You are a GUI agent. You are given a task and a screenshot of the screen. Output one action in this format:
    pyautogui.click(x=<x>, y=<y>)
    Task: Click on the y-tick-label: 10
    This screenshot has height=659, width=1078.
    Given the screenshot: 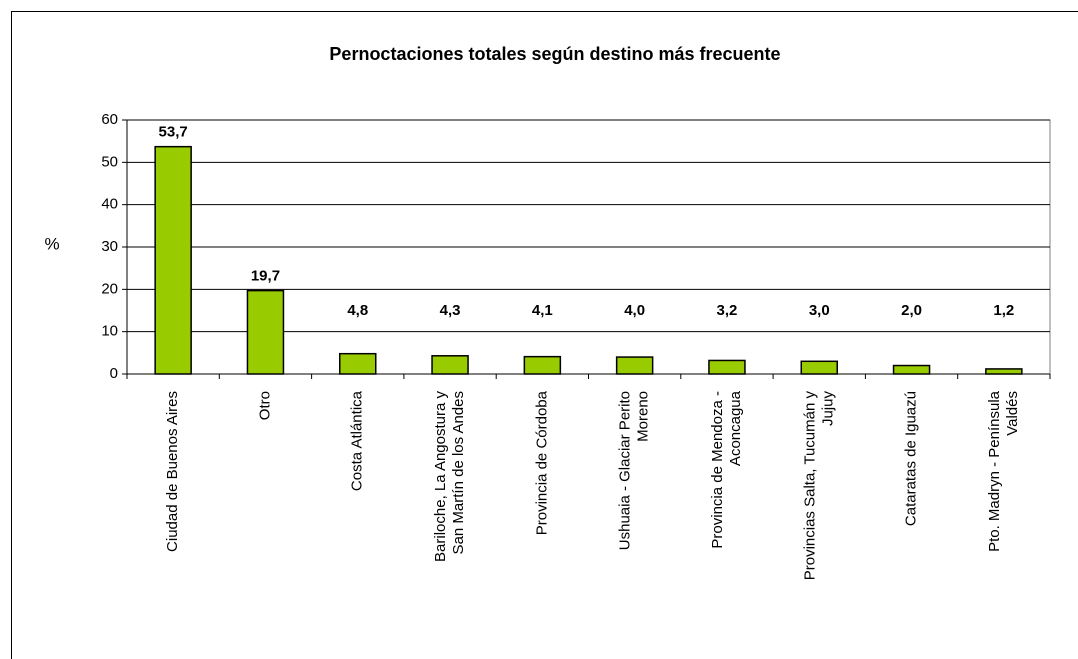 What is the action you would take?
    pyautogui.click(x=109, y=331)
    